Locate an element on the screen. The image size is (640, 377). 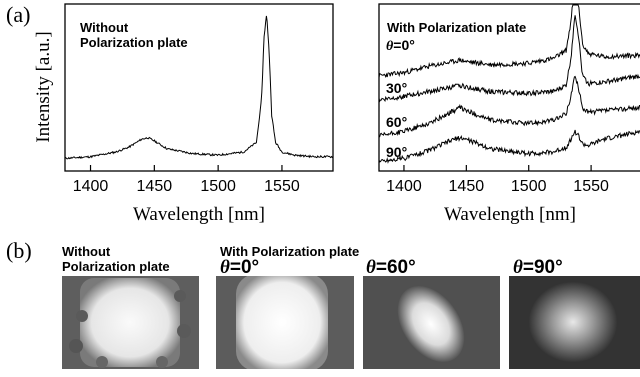
b-angle-90-value: =90° is located at coordinates (542, 267).